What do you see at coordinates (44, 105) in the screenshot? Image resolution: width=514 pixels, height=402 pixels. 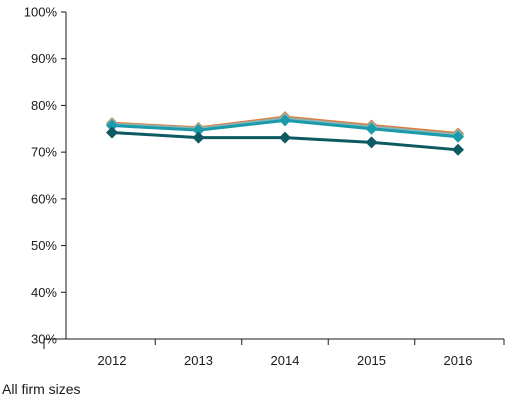 I see `y-tick-label: 80%` at bounding box center [44, 105].